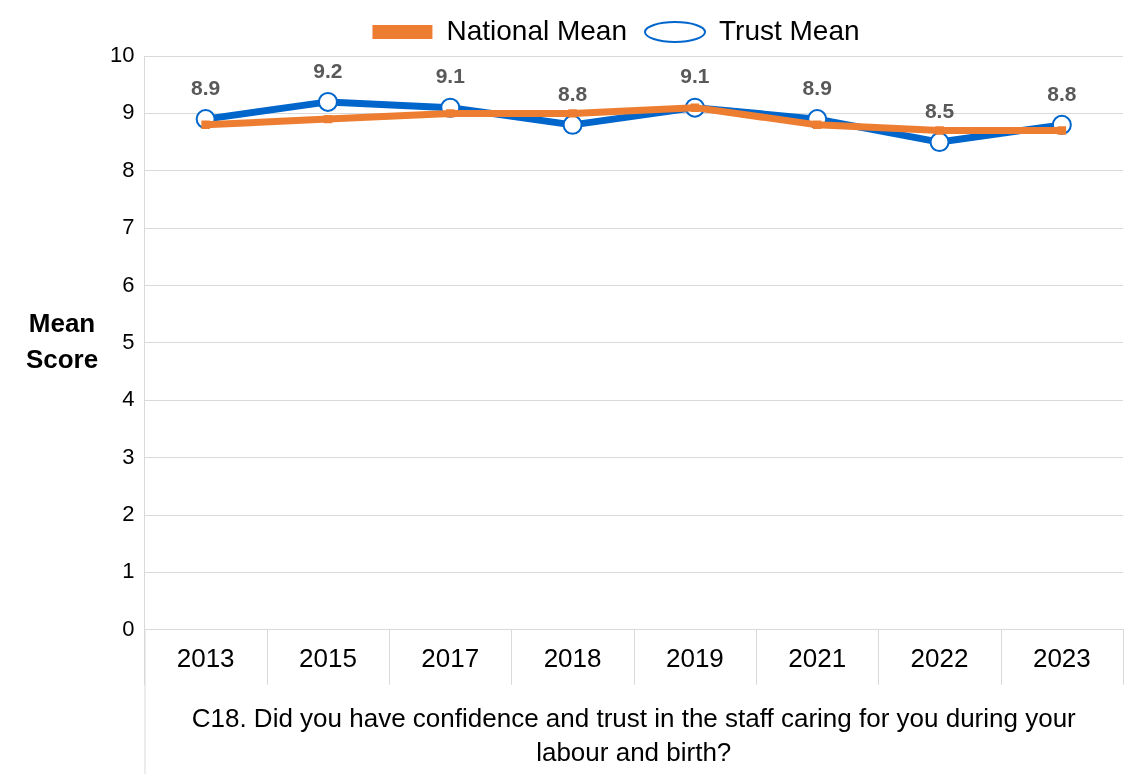 Image resolution: width=1134 pixels, height=774 pixels. Describe the element at coordinates (122, 55) in the screenshot. I see `y-tick-label: 10` at that location.